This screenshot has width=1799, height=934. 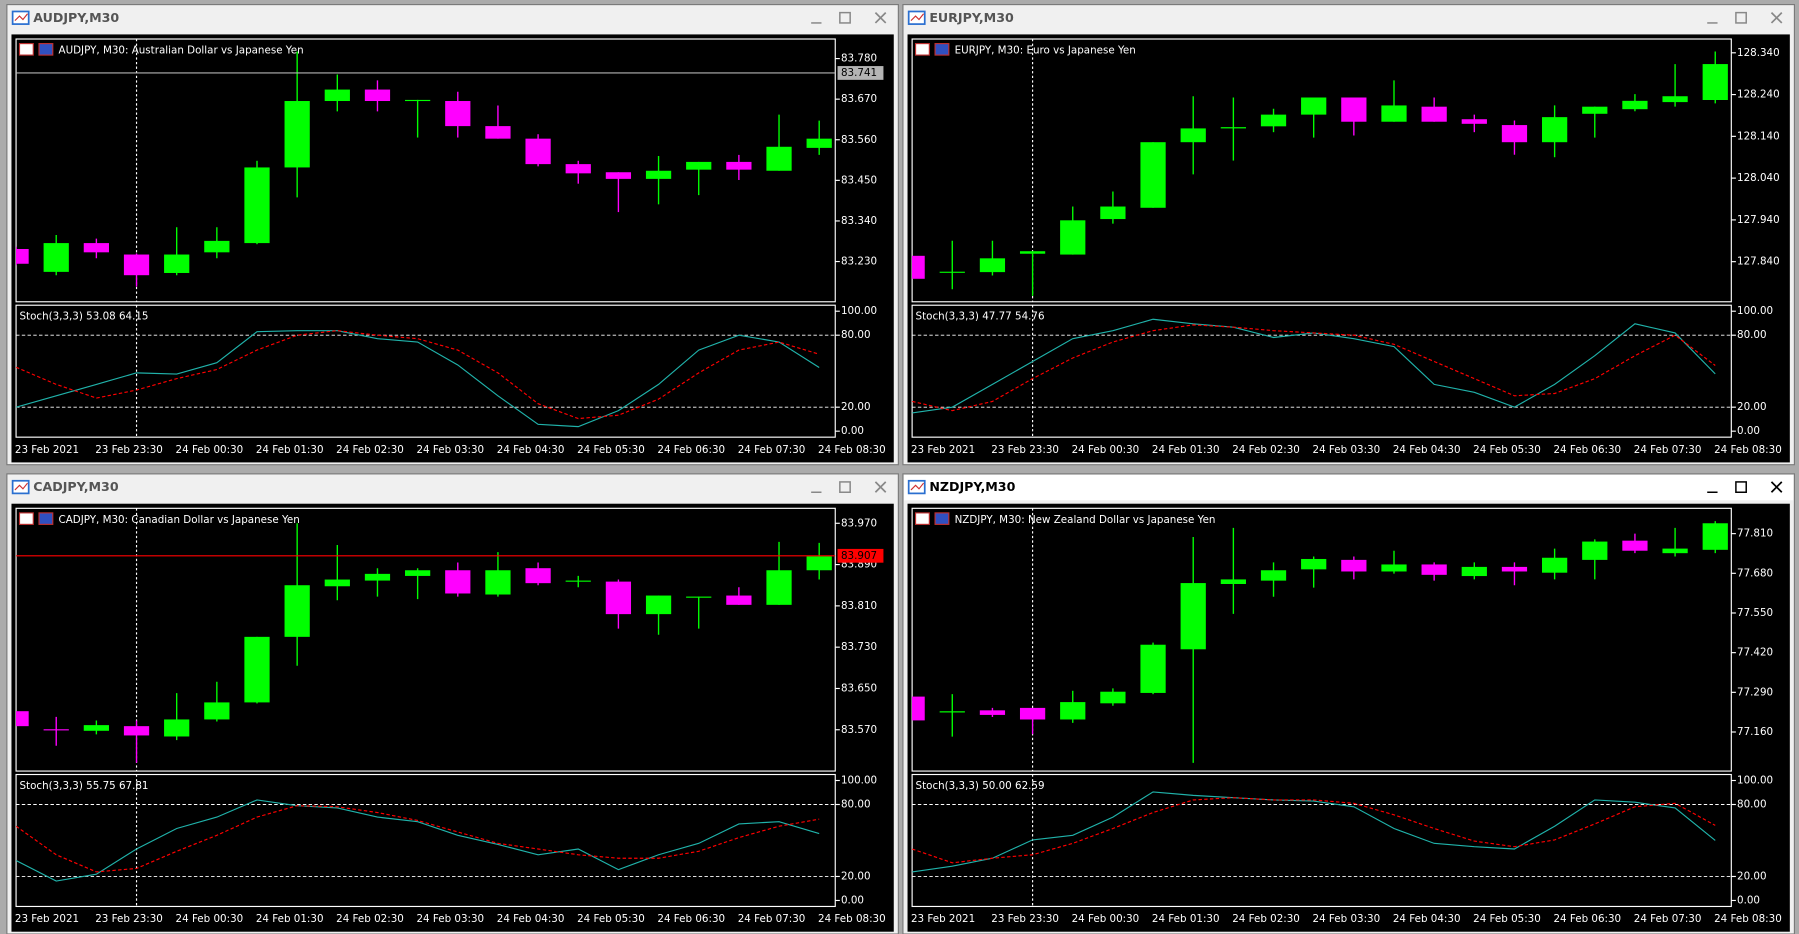 I want to click on last-price-label: 83.907, so click(x=859, y=556).